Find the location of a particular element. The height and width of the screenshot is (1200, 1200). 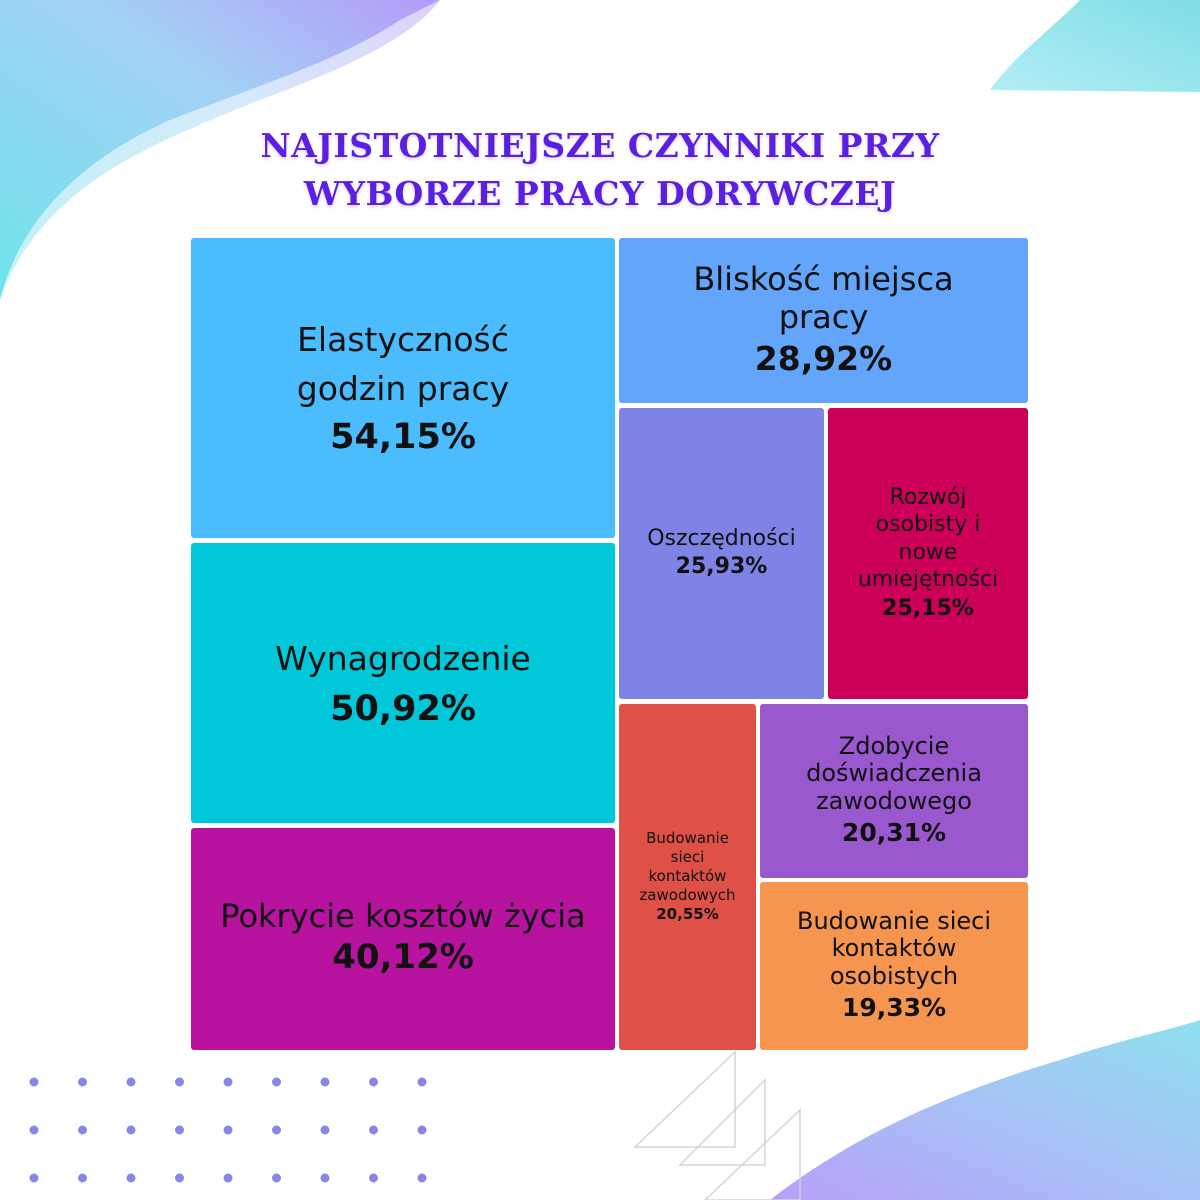

treemap-tile: Budowanie sieci kontaktów osobistych 19,33% is located at coordinates (894, 966).